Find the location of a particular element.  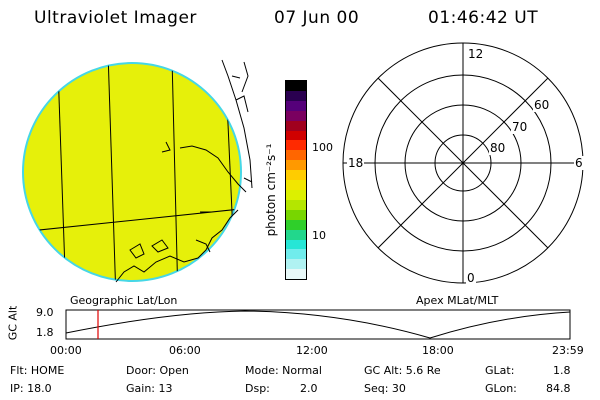

status-glat-label: GLat: is located at coordinates (500, 370).